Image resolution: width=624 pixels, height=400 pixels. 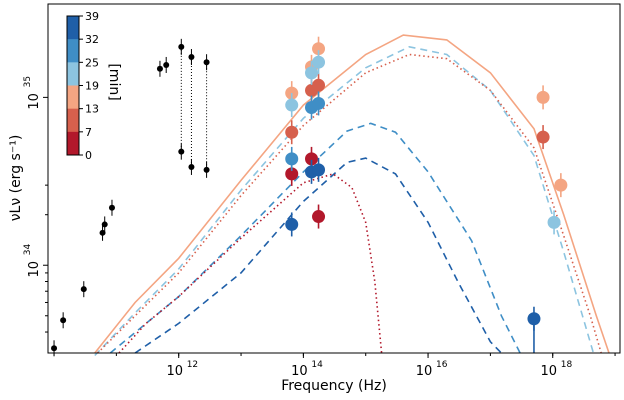 What do you see at coordinates (334, 386) in the screenshot?
I see `x-axis-label: Frequency (Hz)` at bounding box center [334, 386].